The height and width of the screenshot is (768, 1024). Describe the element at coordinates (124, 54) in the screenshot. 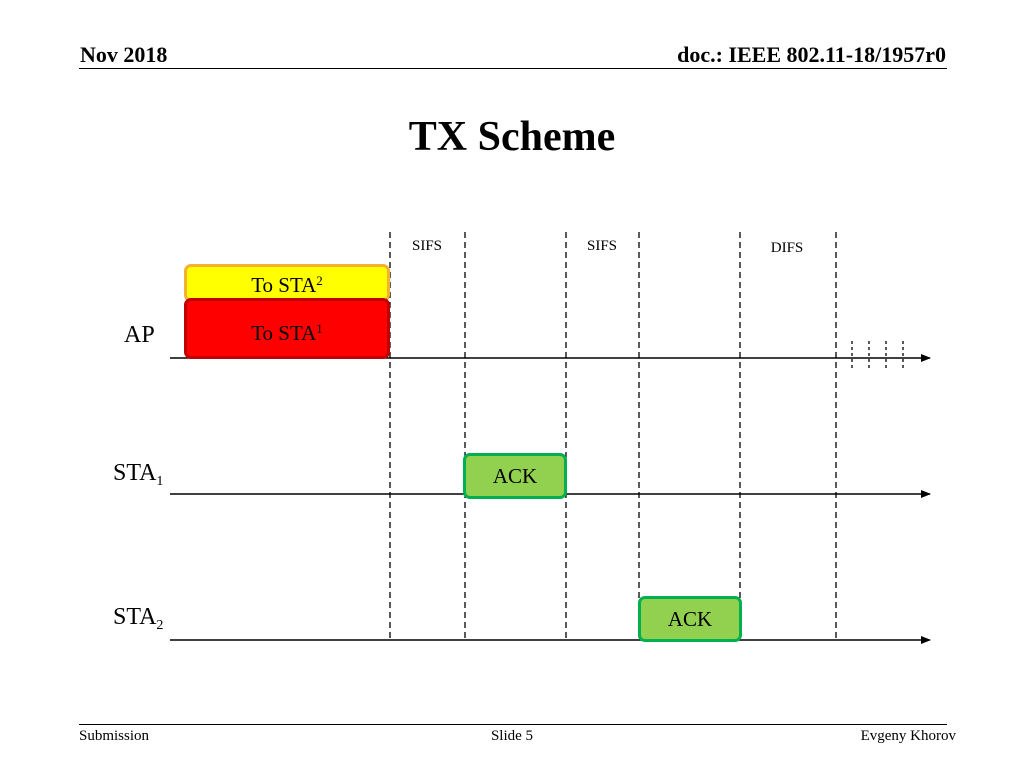

I see `header-date: Nov 2018` at that location.